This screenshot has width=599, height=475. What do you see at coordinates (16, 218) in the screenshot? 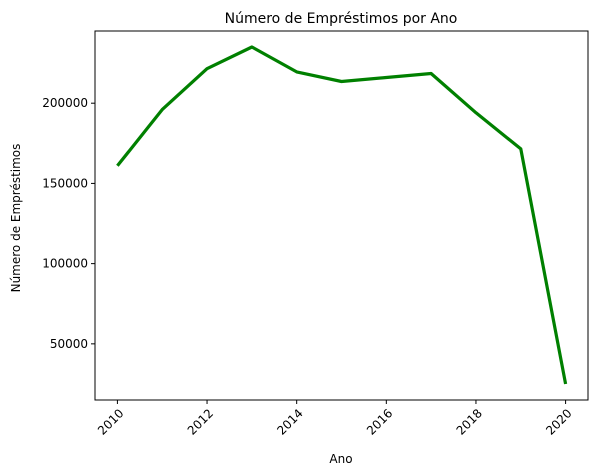
I see `y-axis-label: Número de Empréstimos` at bounding box center [16, 218].